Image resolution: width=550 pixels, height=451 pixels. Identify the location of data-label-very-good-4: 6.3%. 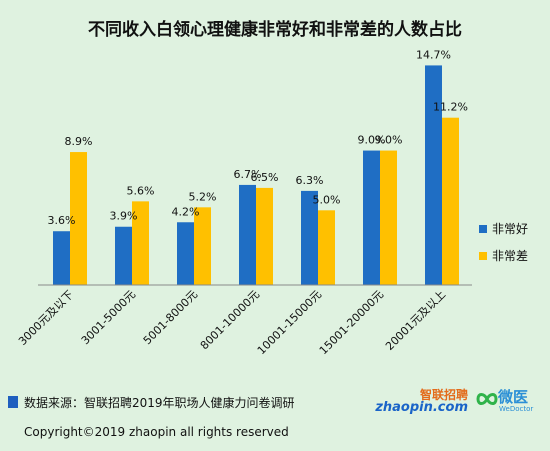
(310, 180).